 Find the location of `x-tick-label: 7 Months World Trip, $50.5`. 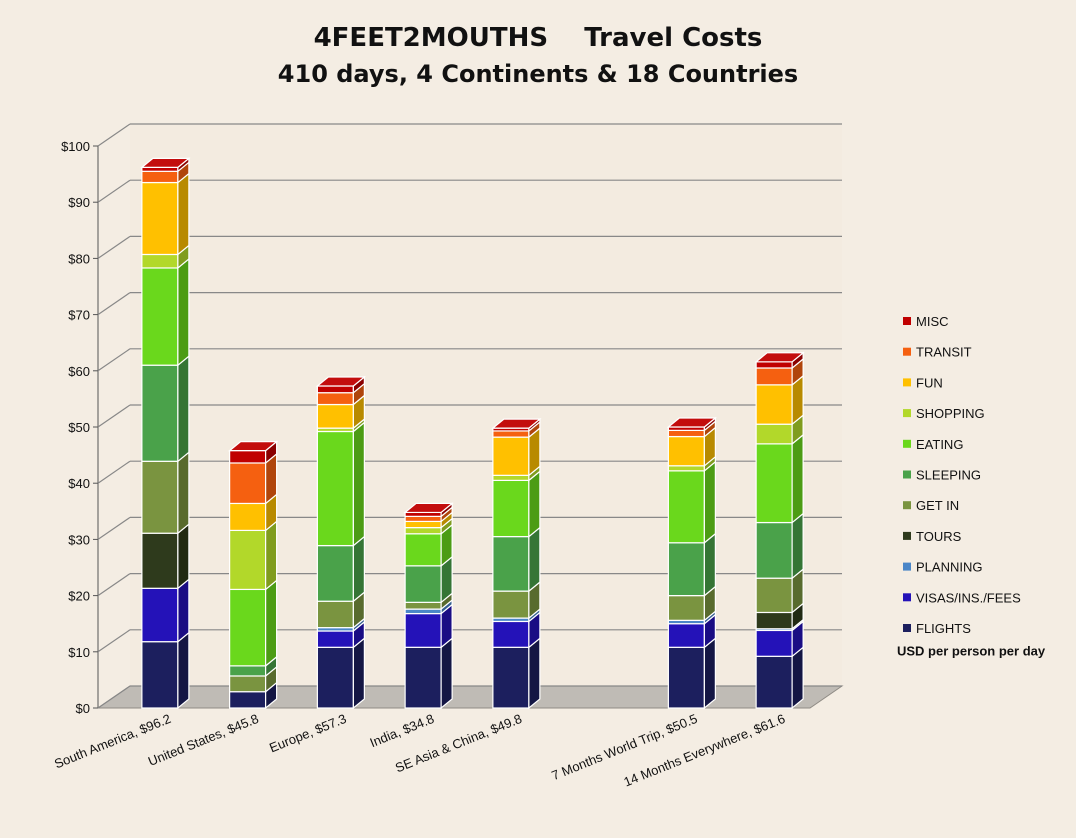

x-tick-label: 7 Months World Trip, $50.5 is located at coordinates (624, 747).